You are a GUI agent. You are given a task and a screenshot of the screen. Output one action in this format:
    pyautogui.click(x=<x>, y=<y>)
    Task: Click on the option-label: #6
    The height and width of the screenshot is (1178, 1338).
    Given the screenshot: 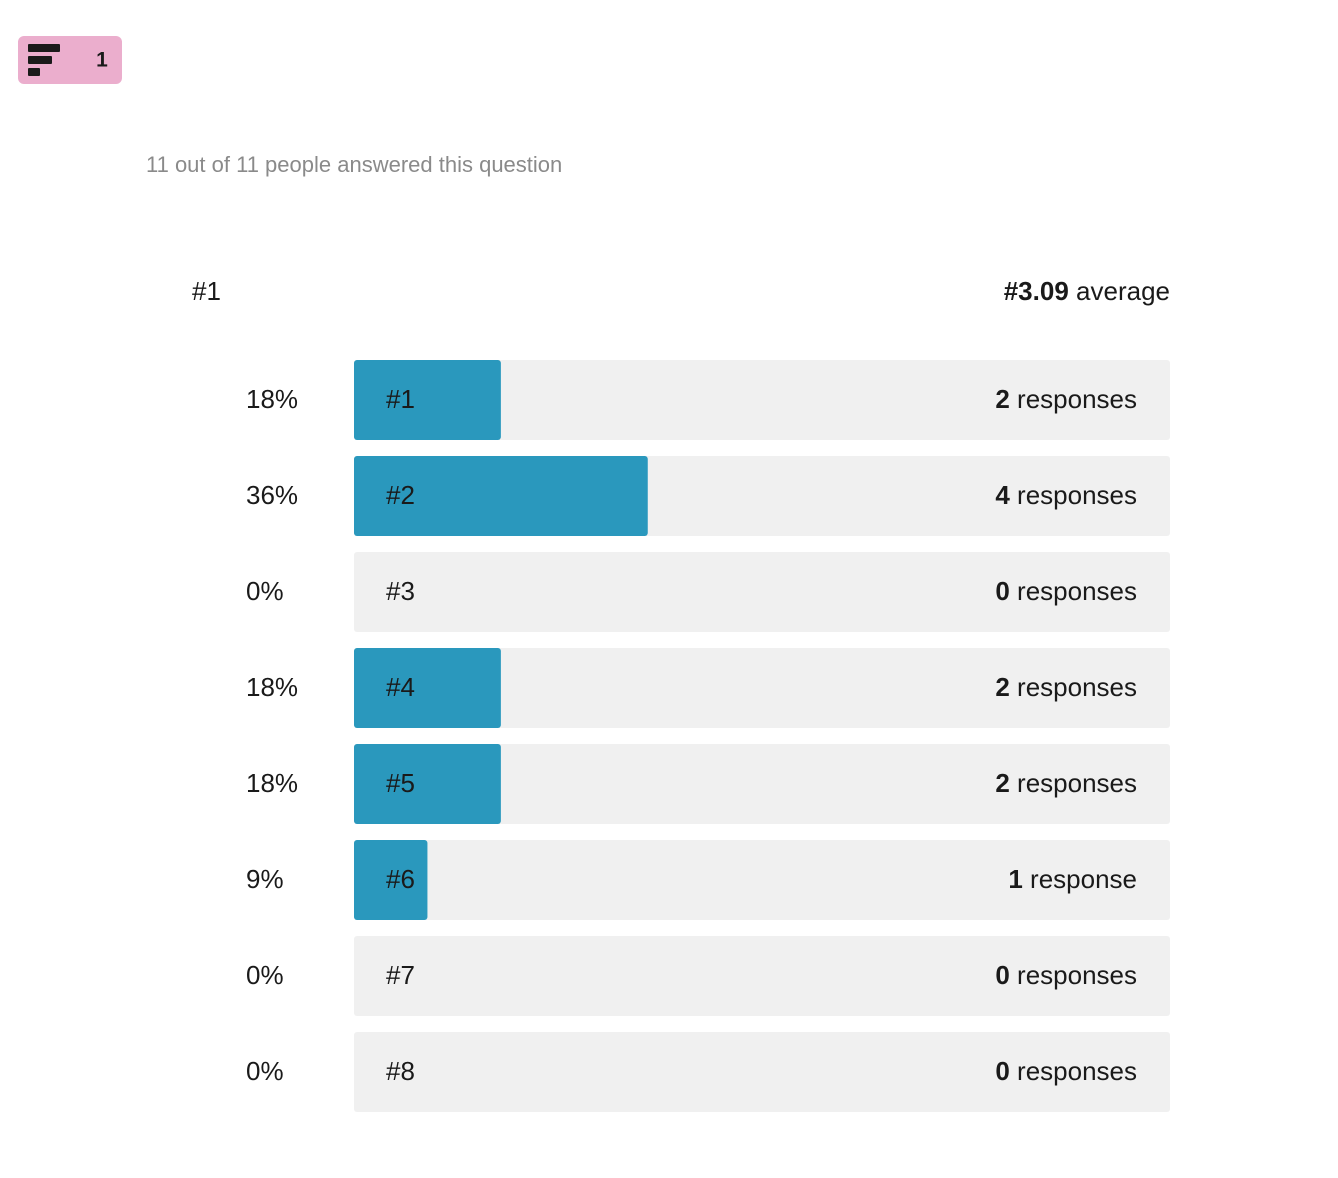 What is the action you would take?
    pyautogui.click(x=400, y=879)
    